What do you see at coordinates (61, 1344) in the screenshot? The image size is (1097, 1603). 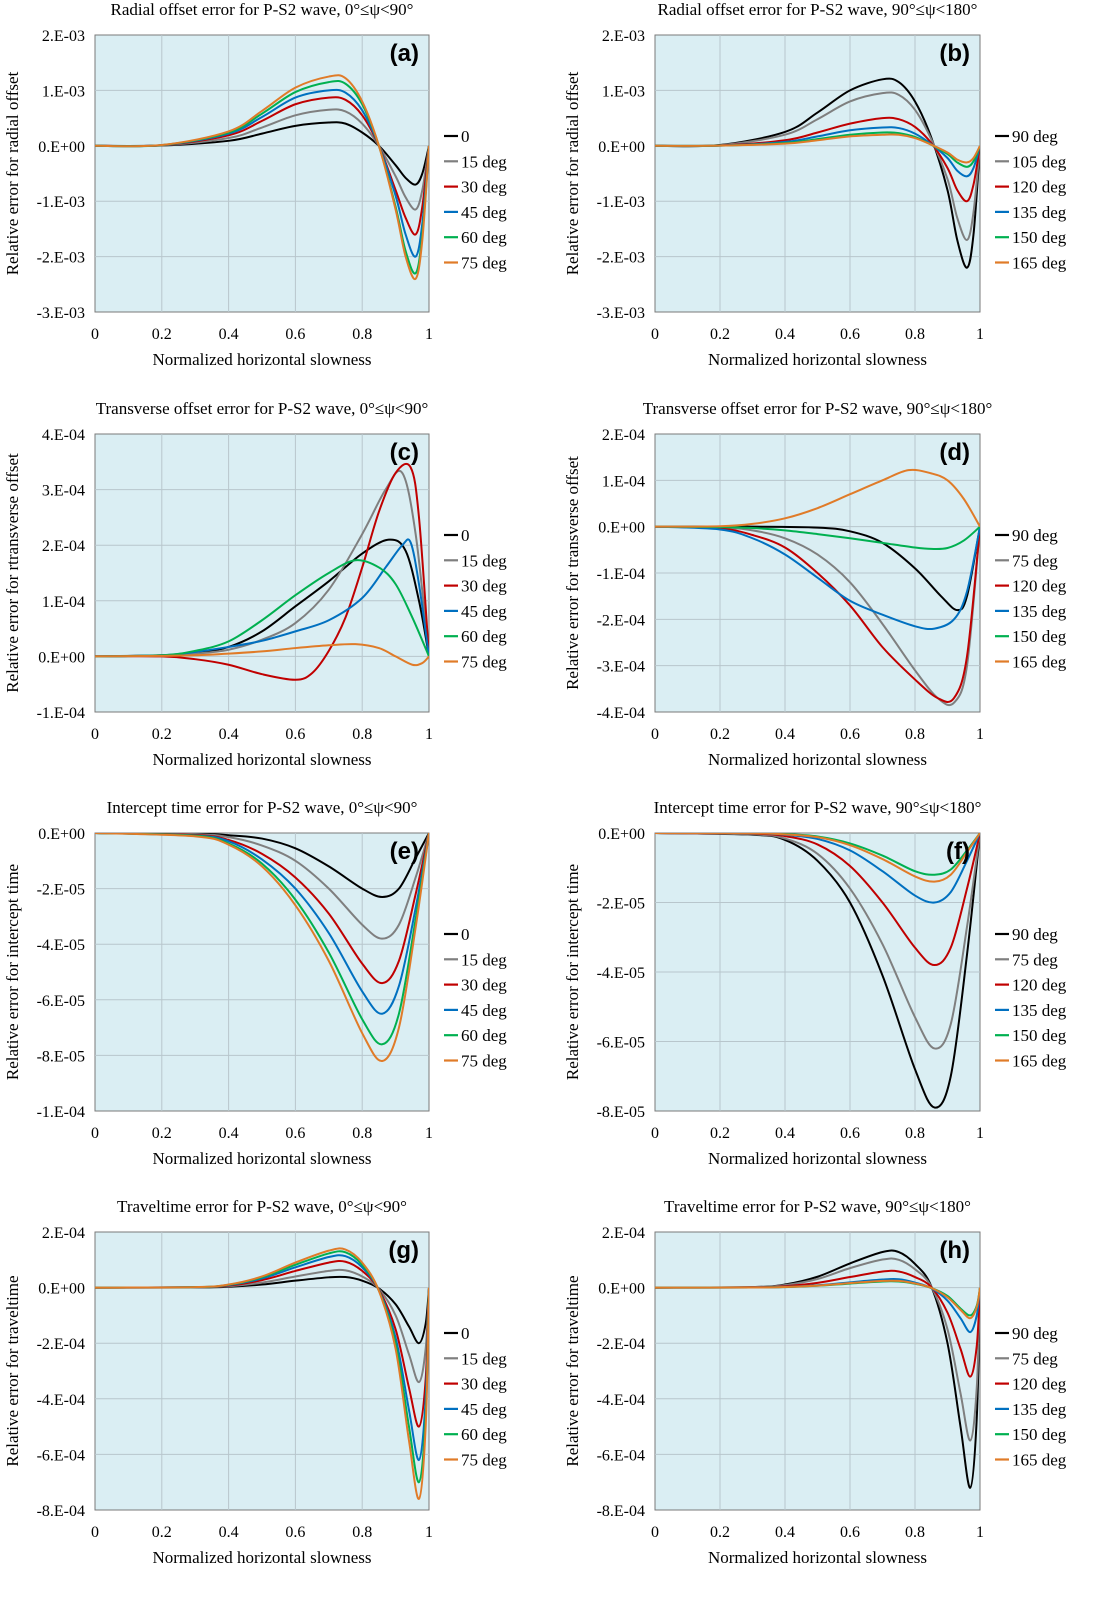 I see `y-tick-label: -2.E-04` at bounding box center [61, 1344].